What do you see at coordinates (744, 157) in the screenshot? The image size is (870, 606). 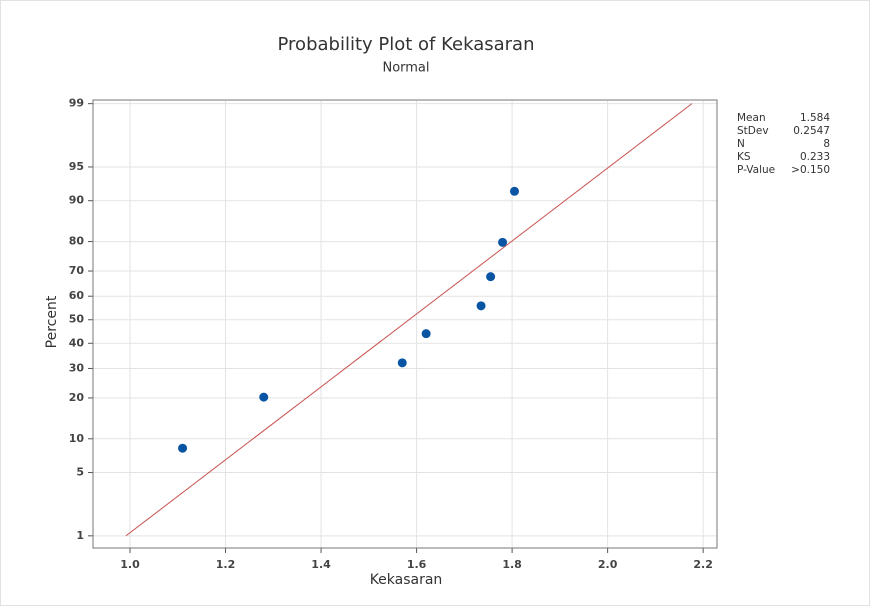 I see `stat-label: KS` at bounding box center [744, 157].